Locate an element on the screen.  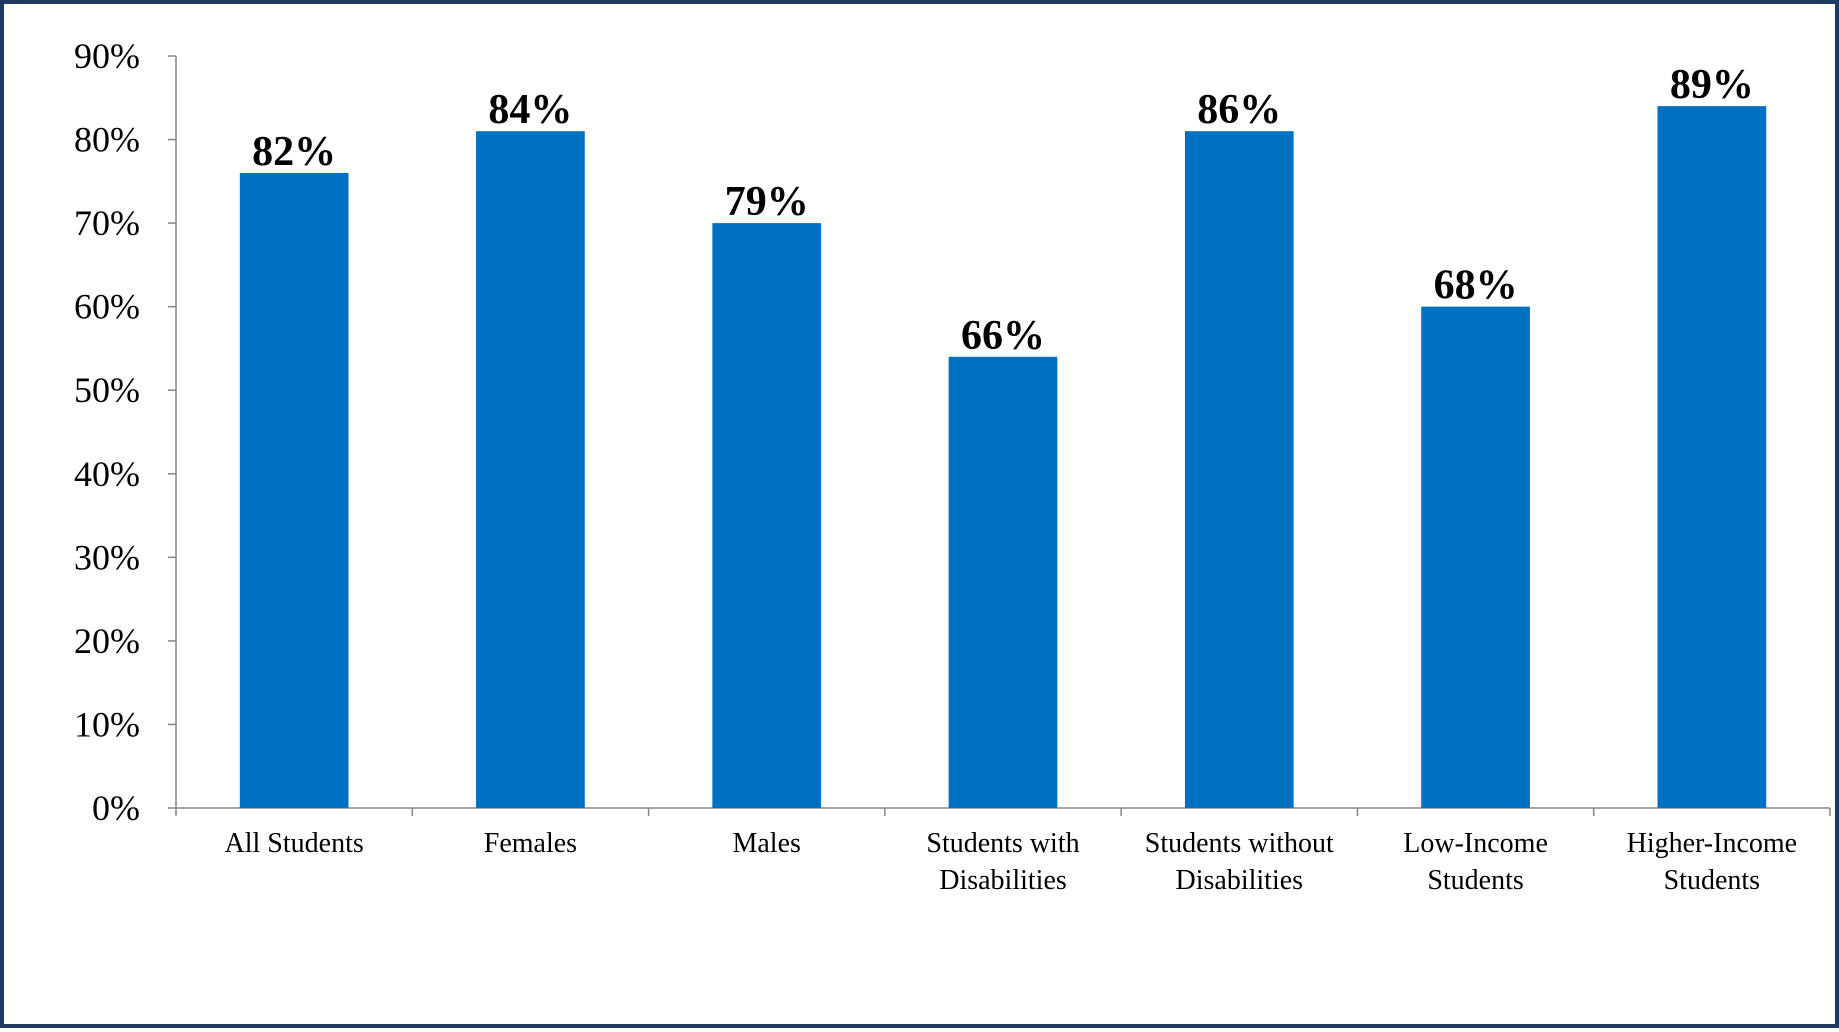
x-tick-label-line: Males is located at coordinates (766, 843).